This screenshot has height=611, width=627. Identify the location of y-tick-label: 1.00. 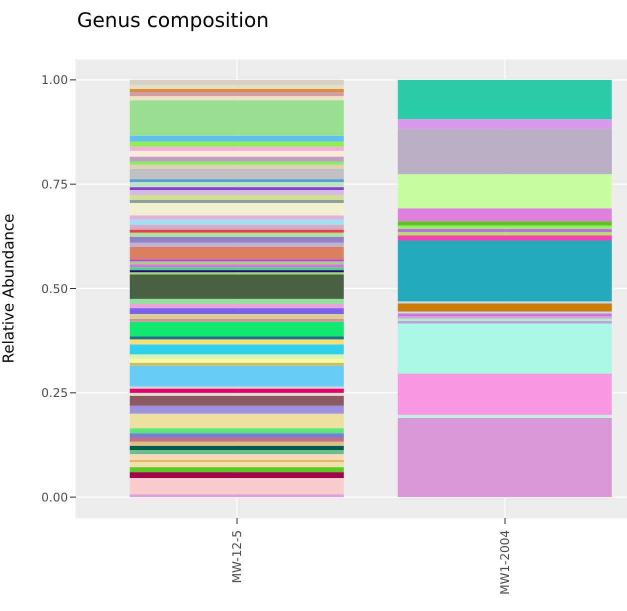
(54, 80).